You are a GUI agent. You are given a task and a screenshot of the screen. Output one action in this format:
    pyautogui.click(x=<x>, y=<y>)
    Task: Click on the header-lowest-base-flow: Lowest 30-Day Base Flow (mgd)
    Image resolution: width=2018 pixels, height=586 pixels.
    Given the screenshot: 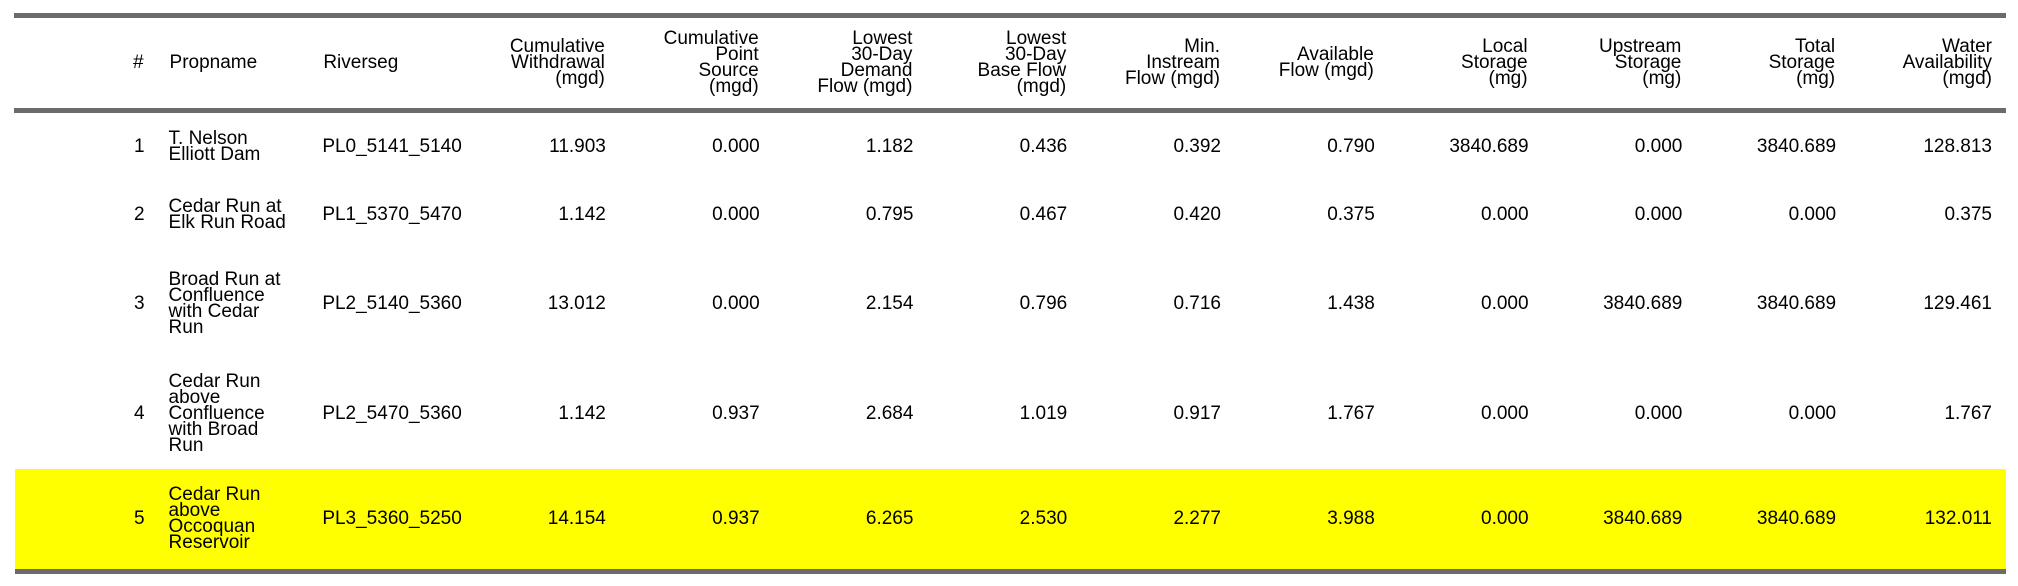 What is the action you would take?
    pyautogui.click(x=1004, y=63)
    